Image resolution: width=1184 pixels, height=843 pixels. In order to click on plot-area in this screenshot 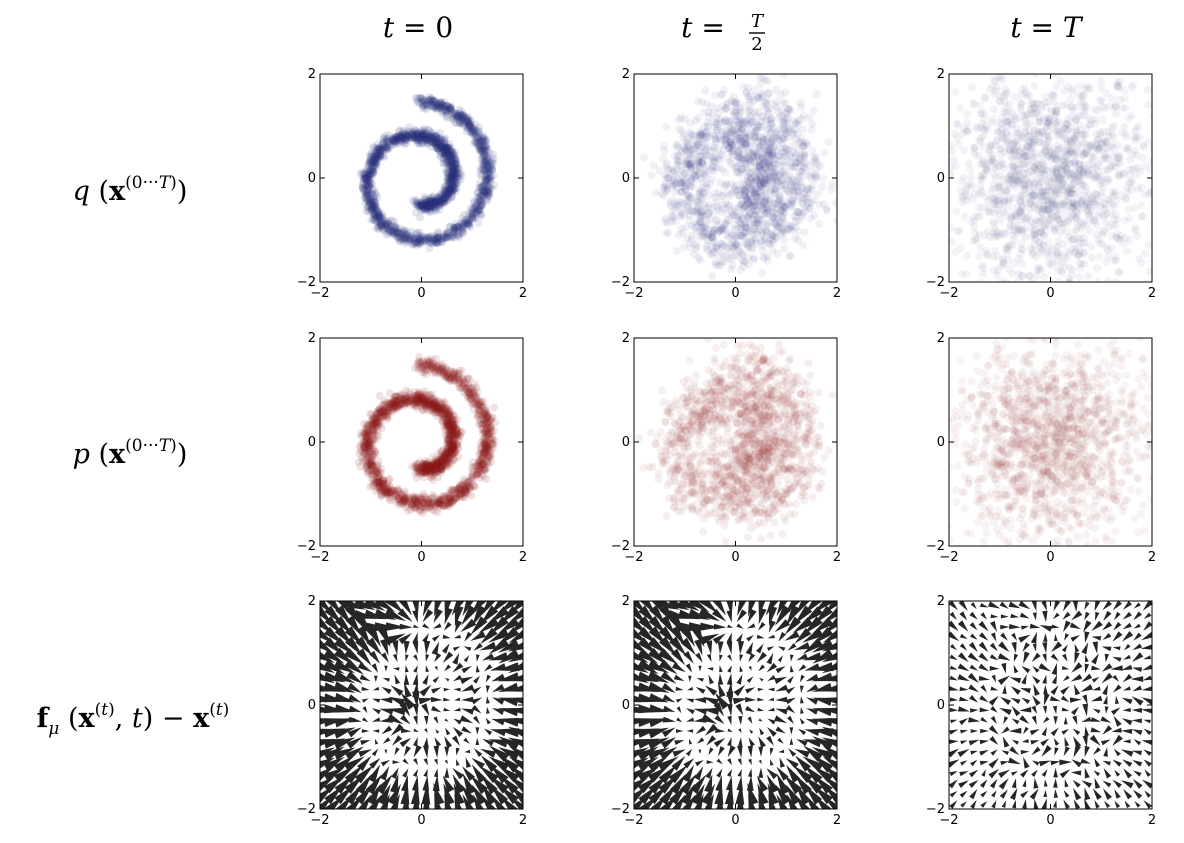, I will do `click(1044, 181)`.